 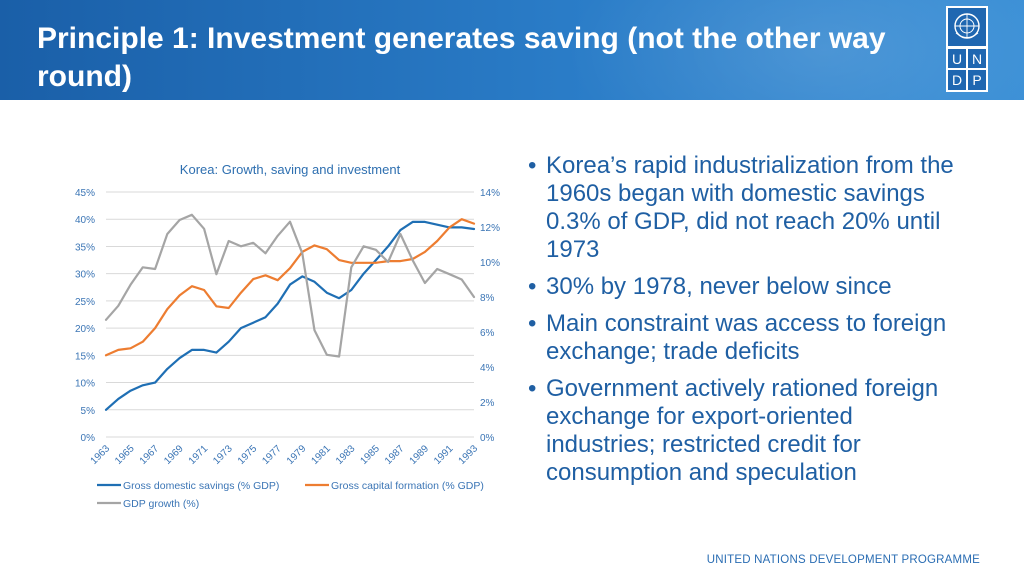 What do you see at coordinates (85, 329) in the screenshot?
I see `left-axis-tick-label: 20%` at bounding box center [85, 329].